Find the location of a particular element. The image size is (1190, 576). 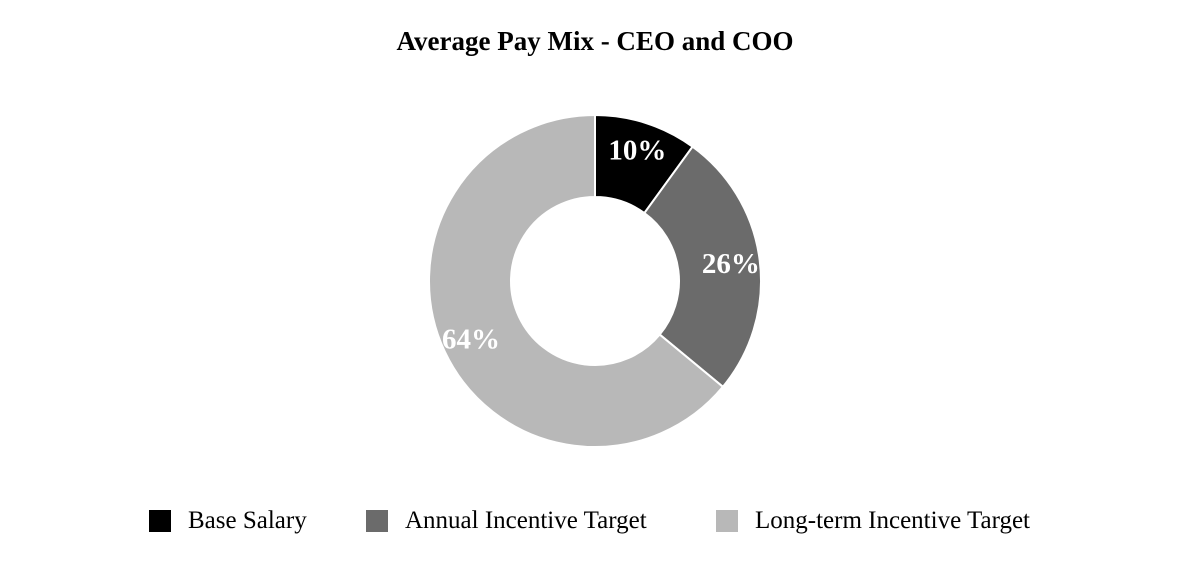

chart-title: Average Pay Mix - CEO and COO is located at coordinates (595, 41).